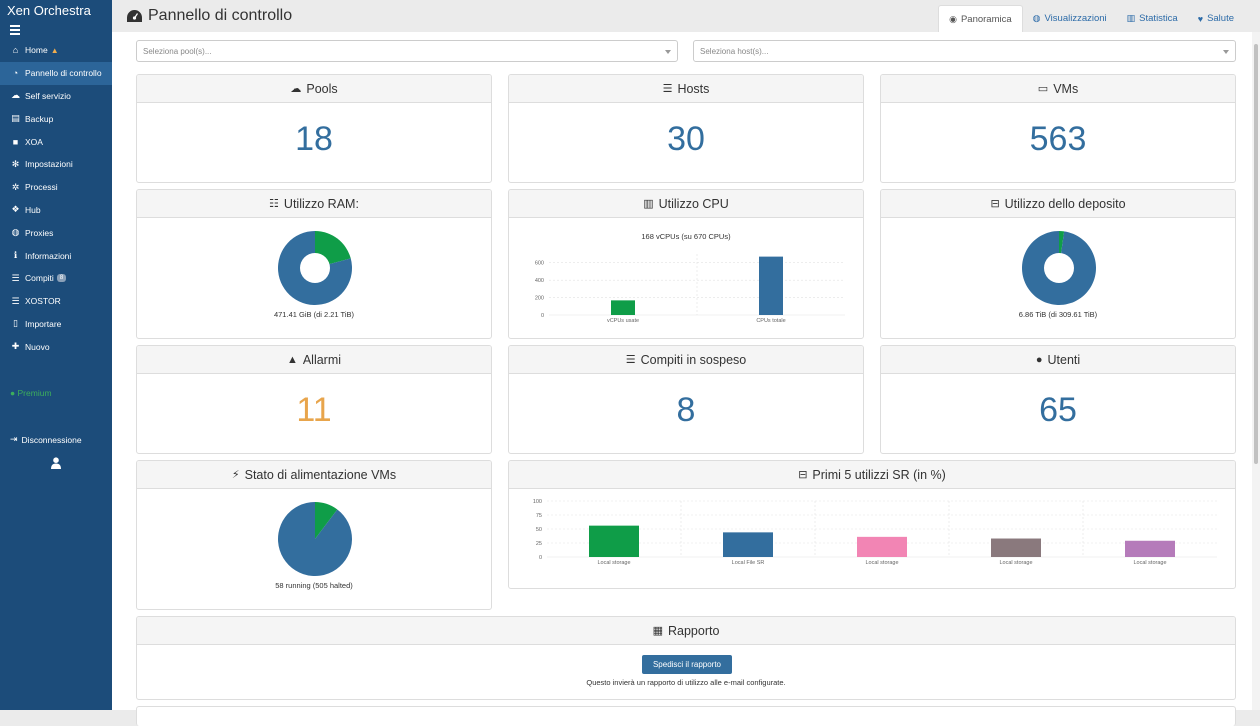  I want to click on sidebar-item-label: Proxies, so click(39, 232).